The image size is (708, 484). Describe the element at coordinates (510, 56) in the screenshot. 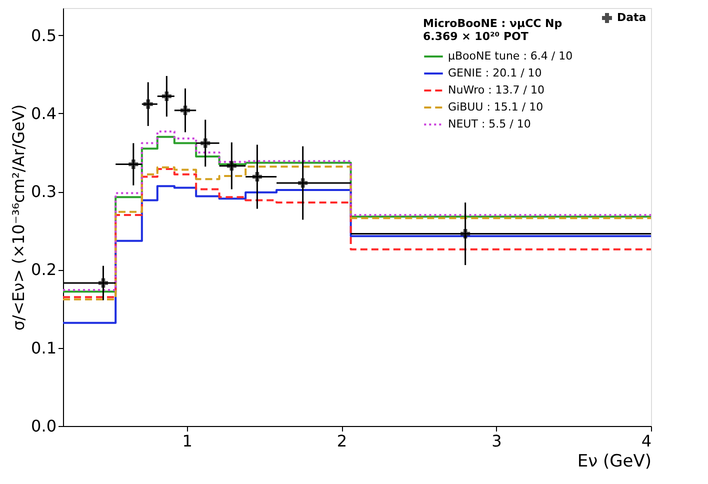

I see `legend-label: µBooNE tune : 6.4 / 10` at that location.